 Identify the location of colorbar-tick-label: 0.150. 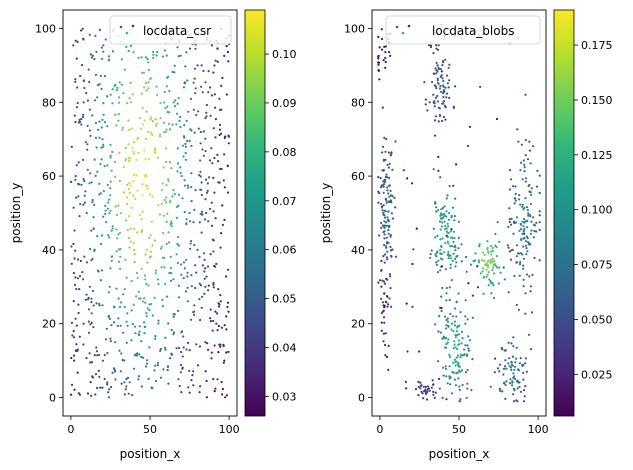
(597, 100).